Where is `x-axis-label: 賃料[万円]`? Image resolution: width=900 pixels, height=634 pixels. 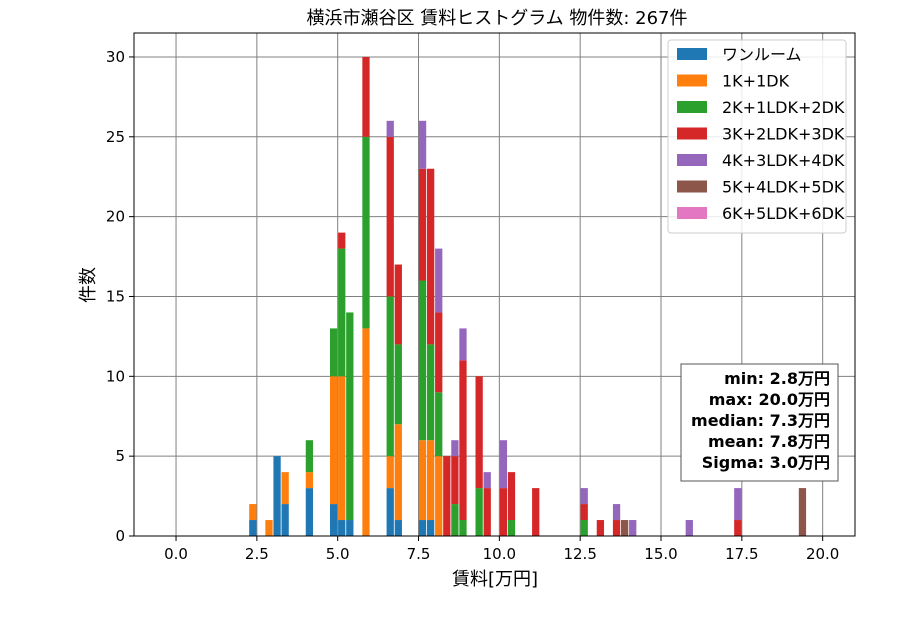 x-axis-label: 賃料[万円] is located at coordinates (495, 579).